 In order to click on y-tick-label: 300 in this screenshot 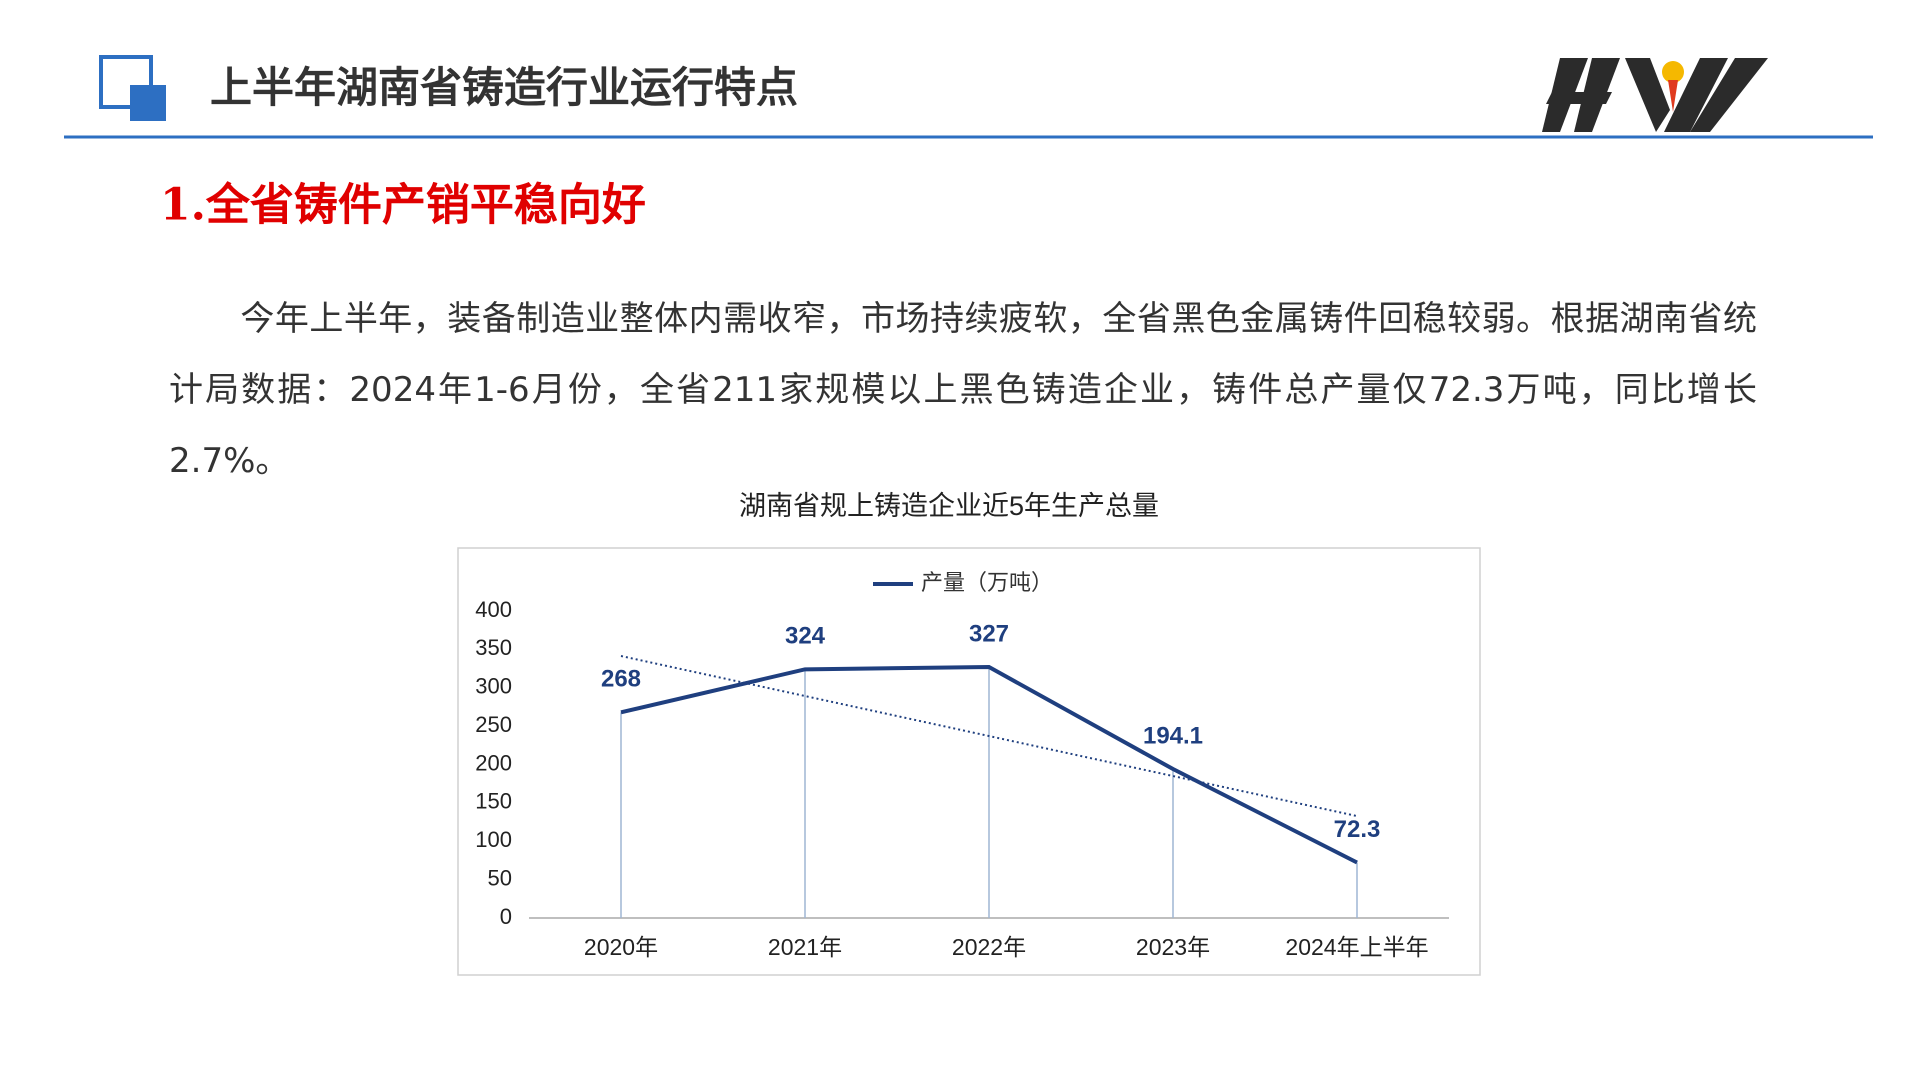, I will do `click(493, 686)`.